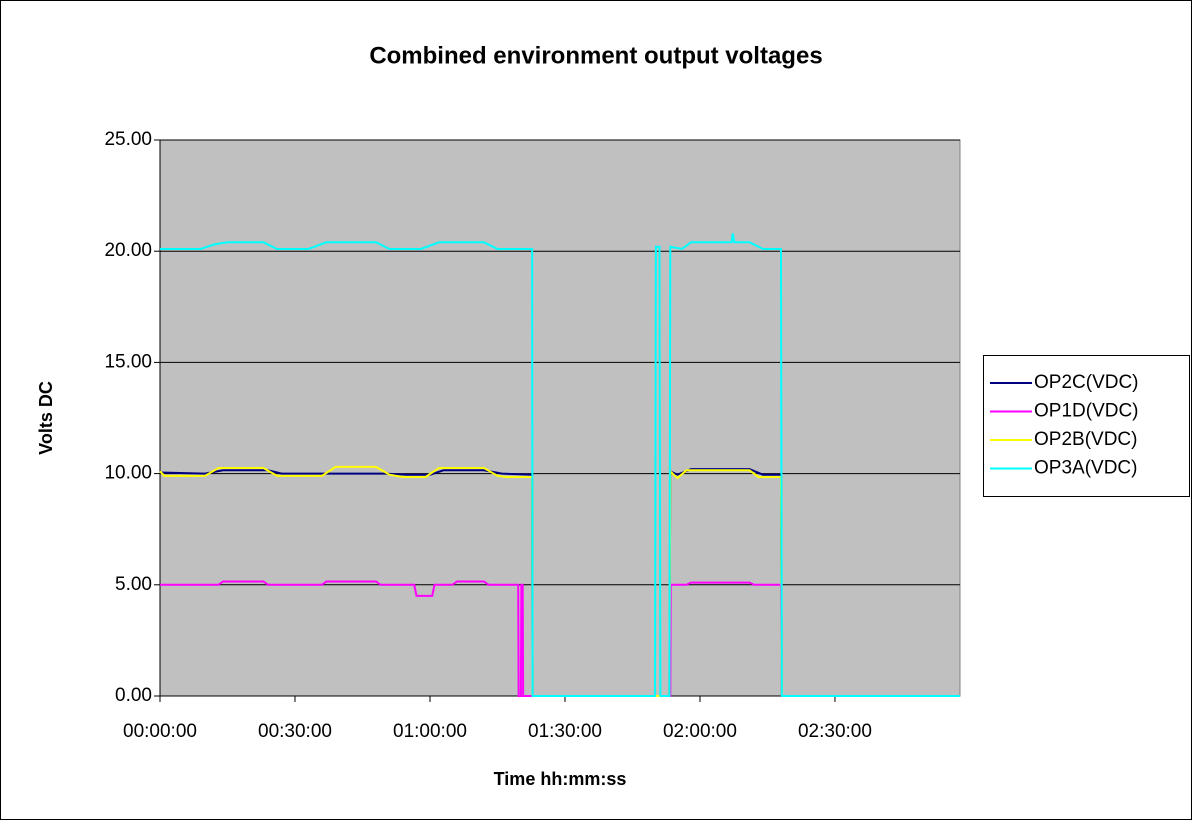 Image resolution: width=1193 pixels, height=821 pixels. Describe the element at coordinates (835, 731) in the screenshot. I see `x-tick-label: 02:30:00` at that location.